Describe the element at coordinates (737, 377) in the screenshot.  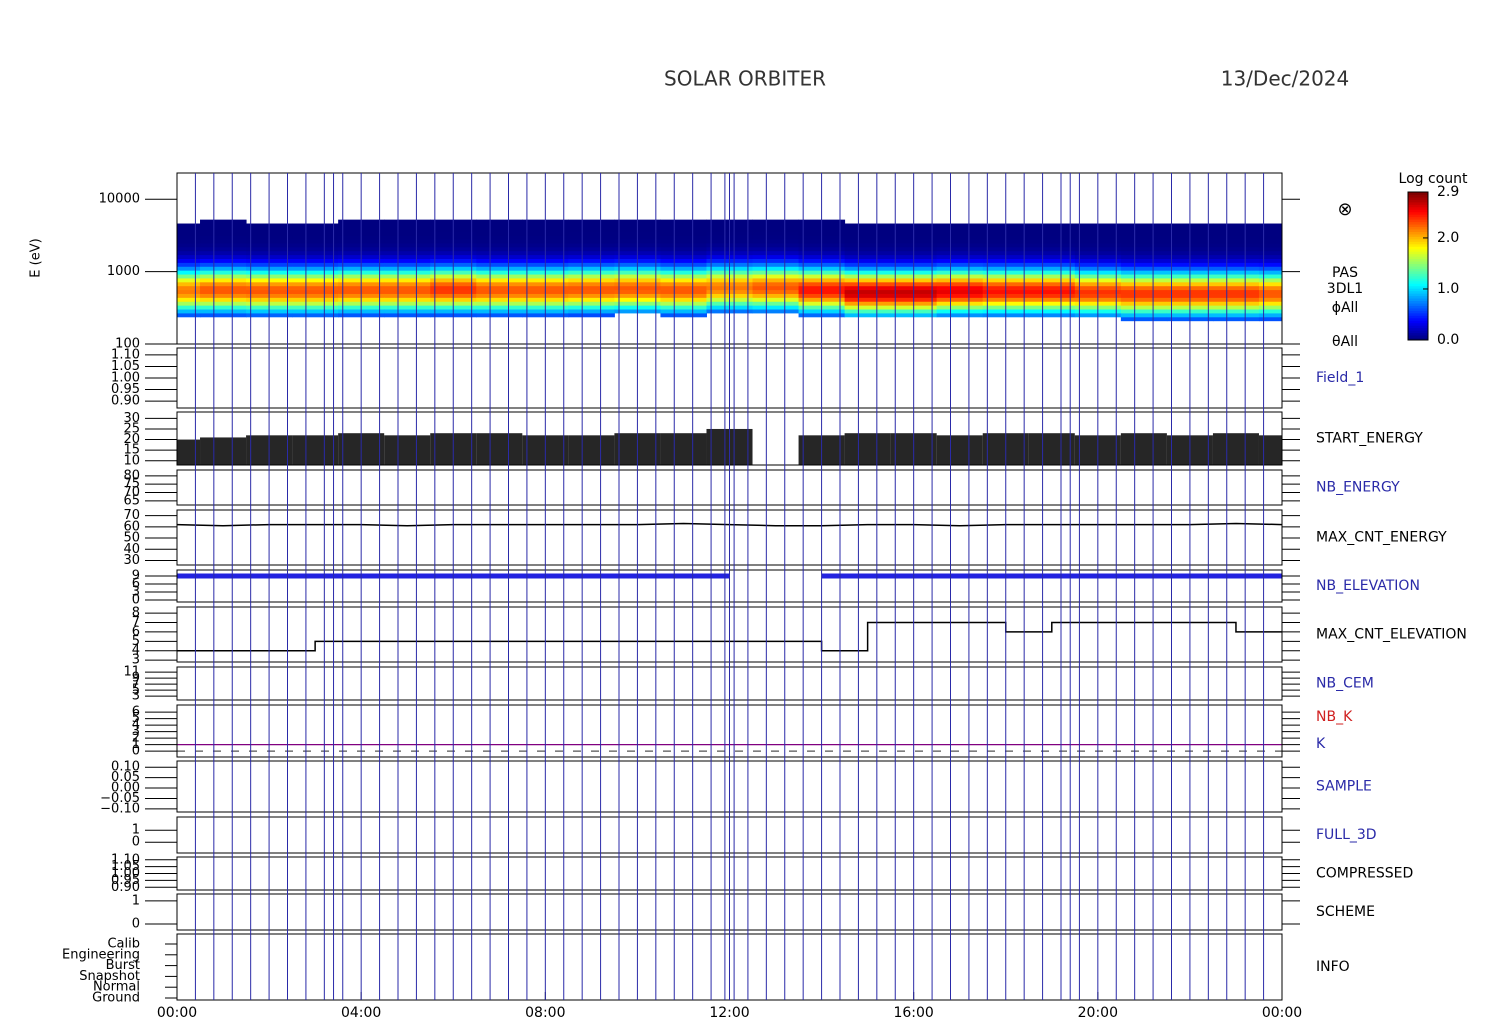
I see `panel: 0.900.951.001.051.10 Field_1` at that location.